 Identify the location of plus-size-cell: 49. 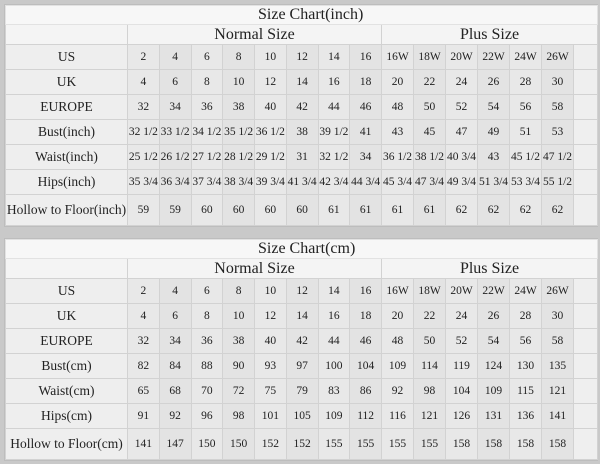
(493, 132).